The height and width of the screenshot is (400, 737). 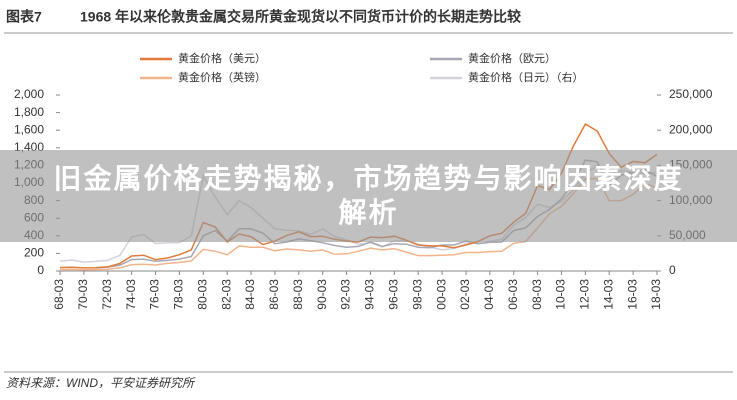 What do you see at coordinates (155, 294) in the screenshot?
I see `x-tick-label: 76-03` at bounding box center [155, 294].